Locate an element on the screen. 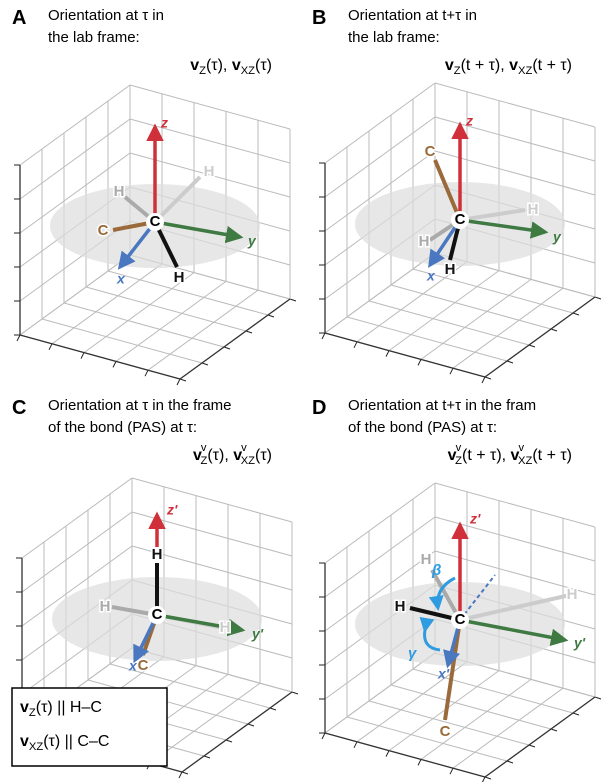  angle-arc is located at coordinates (442, 593).